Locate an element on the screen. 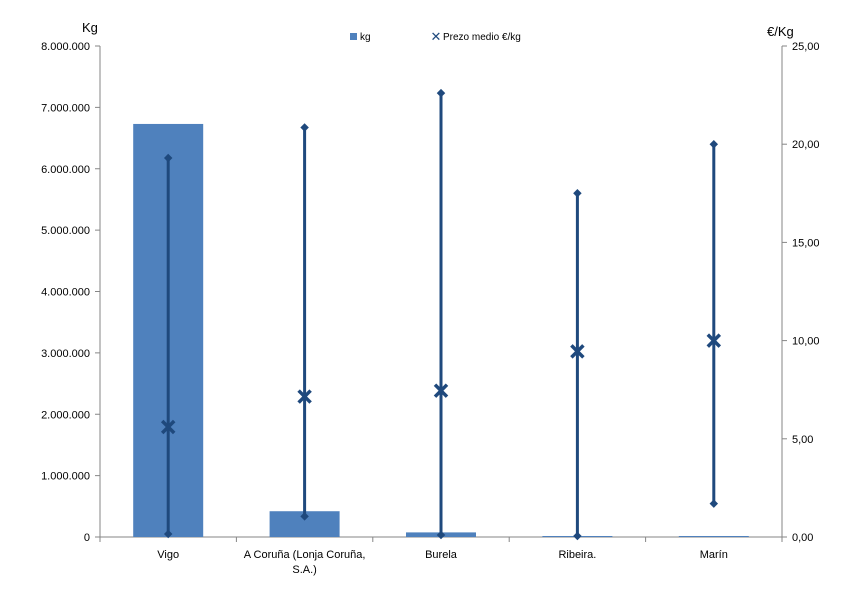 This screenshot has height=591, width=858. legend: kg ✕ Prezo medio €/kg is located at coordinates (435, 36).